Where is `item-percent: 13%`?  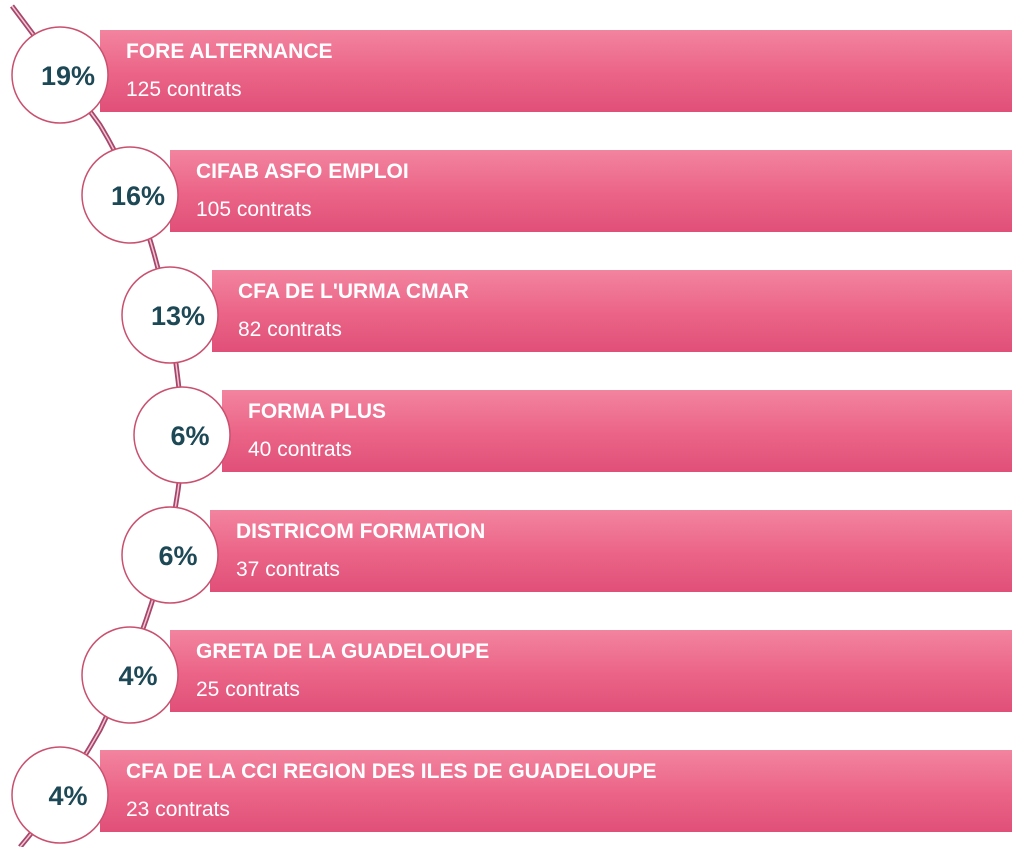
item-percent: 13% is located at coordinates (178, 316).